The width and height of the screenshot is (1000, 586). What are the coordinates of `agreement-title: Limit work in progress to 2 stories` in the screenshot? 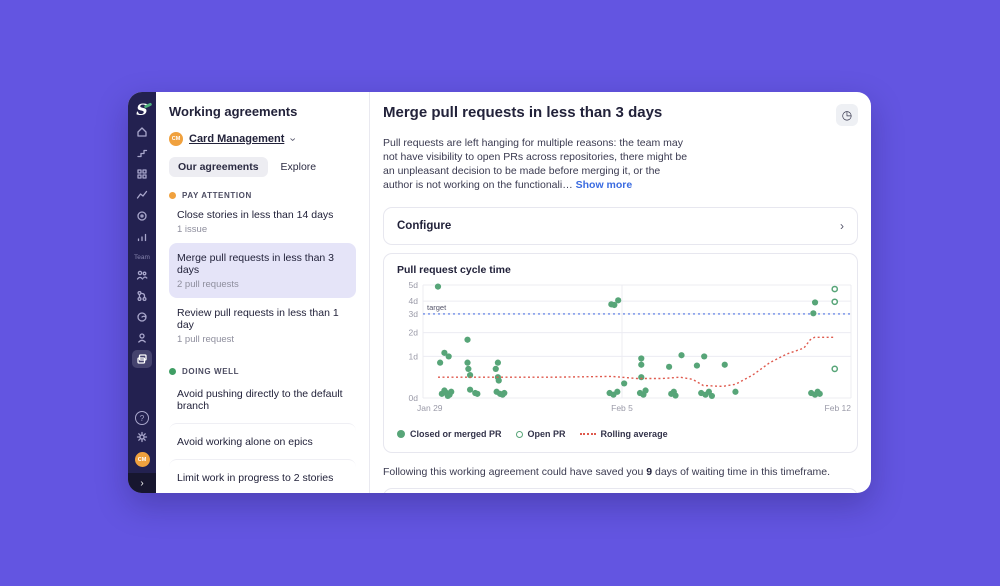 It's located at (255, 478).